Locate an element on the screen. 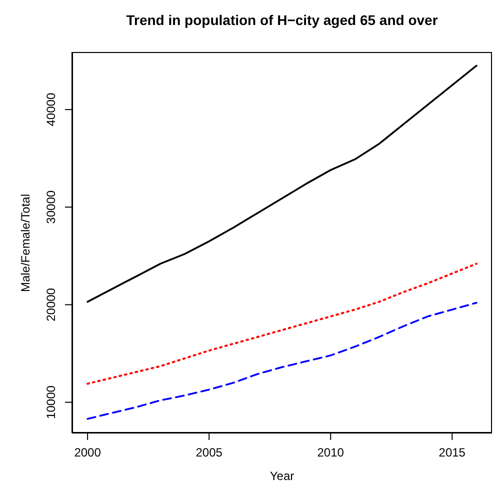 Image resolution: width=502 pixels, height=497 pixels. y-tick-label: 10000 is located at coordinates (51, 402).